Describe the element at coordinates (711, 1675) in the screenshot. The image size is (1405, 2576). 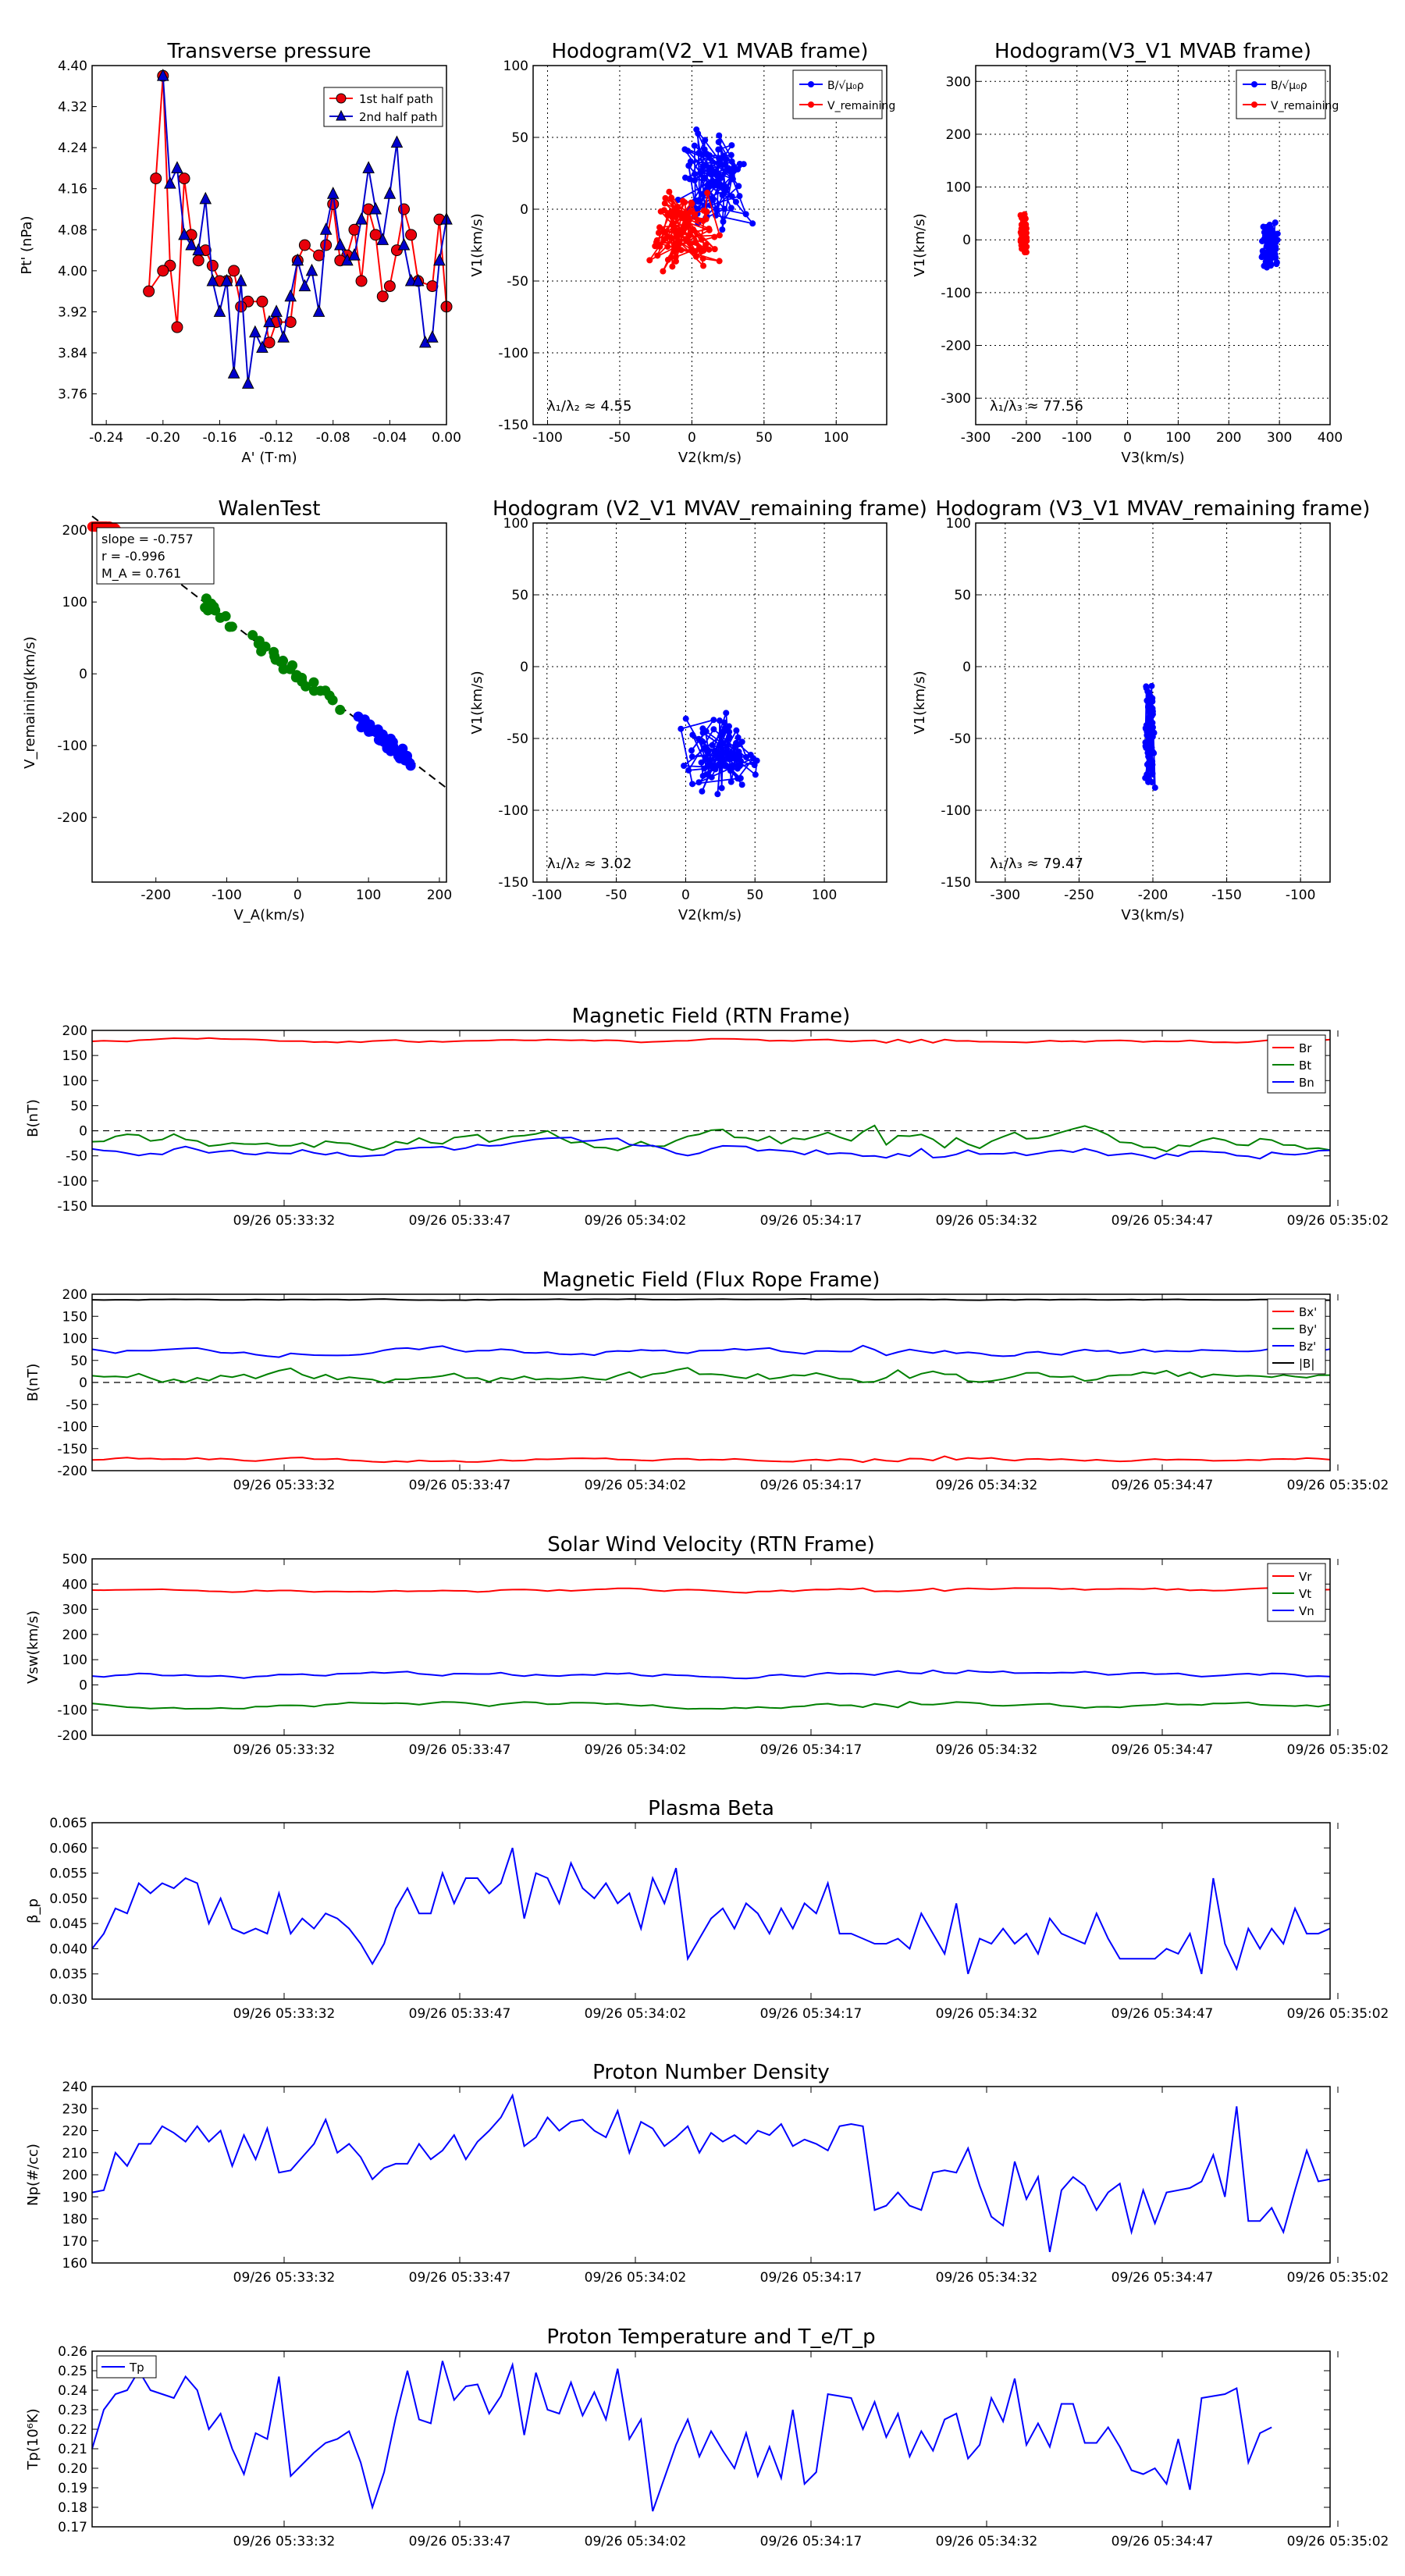
I see `series-line-Vn` at that location.